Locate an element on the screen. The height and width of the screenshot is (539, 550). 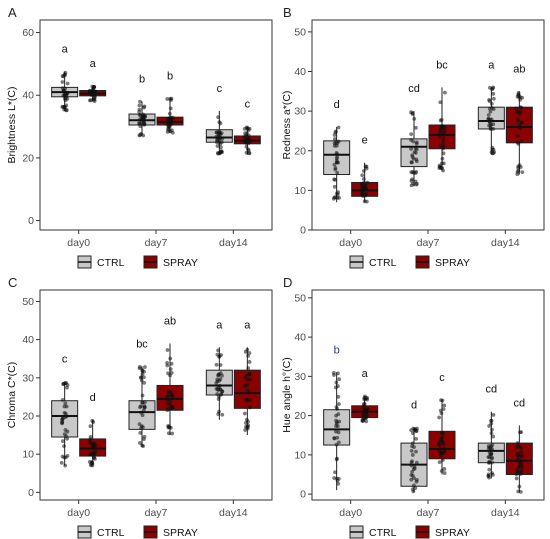
box-spray-day14: a is located at coordinates (247, 377).